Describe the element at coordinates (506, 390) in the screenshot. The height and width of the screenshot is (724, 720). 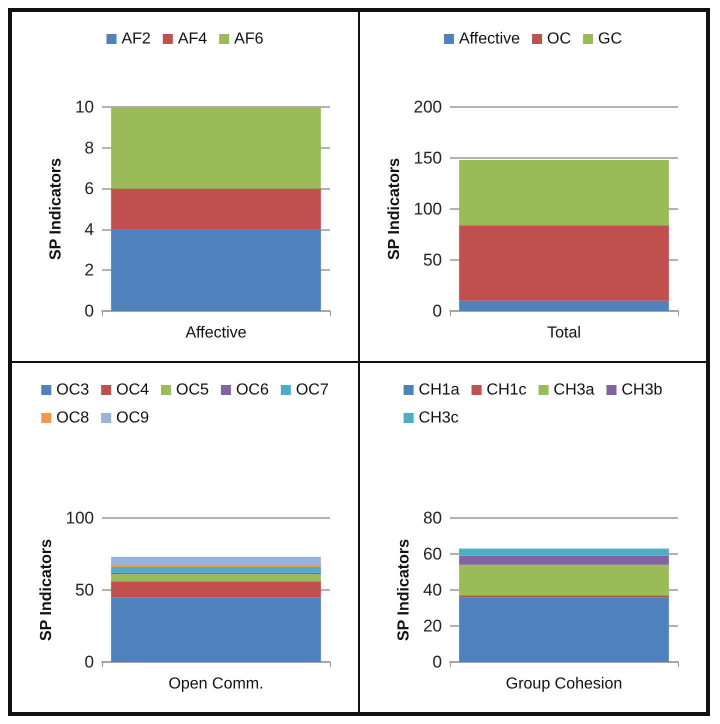
I see `legend-label: CH1c` at that location.